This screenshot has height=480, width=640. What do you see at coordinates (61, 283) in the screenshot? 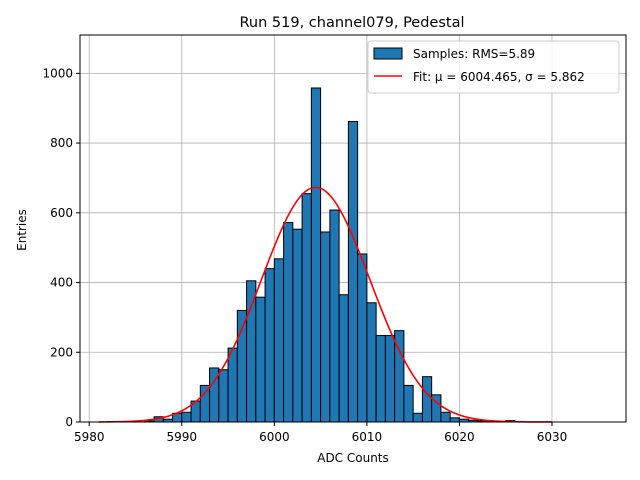
I see `y-tick-label-2: 400` at bounding box center [61, 283].